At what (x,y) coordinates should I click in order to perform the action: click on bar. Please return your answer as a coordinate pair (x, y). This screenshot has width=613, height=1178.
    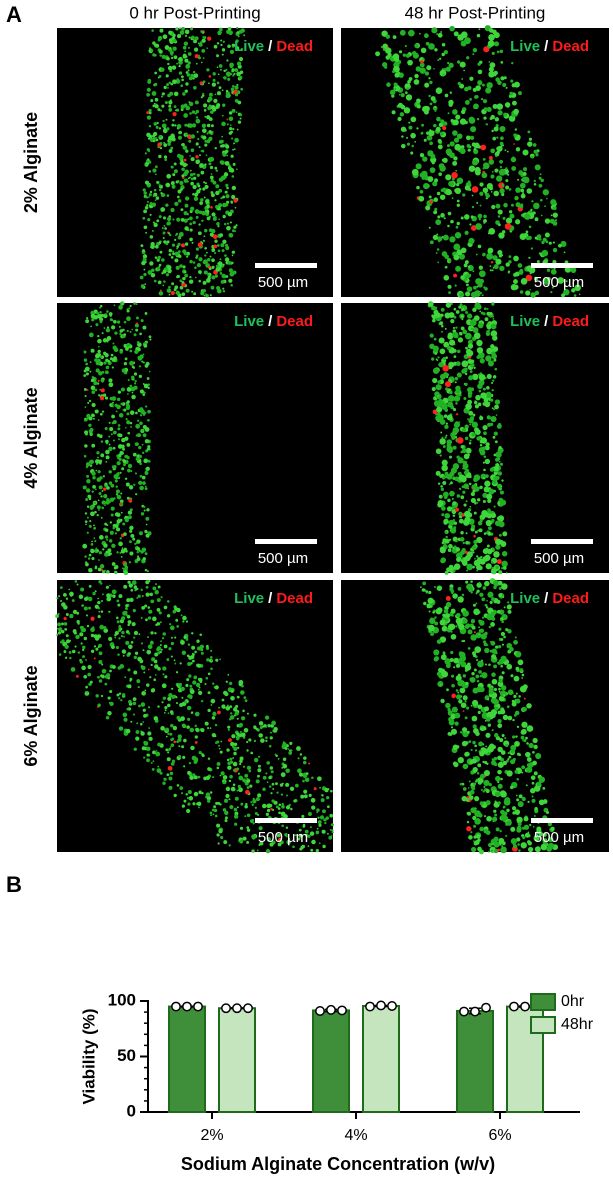
    Looking at the image, I should click on (525, 1059).